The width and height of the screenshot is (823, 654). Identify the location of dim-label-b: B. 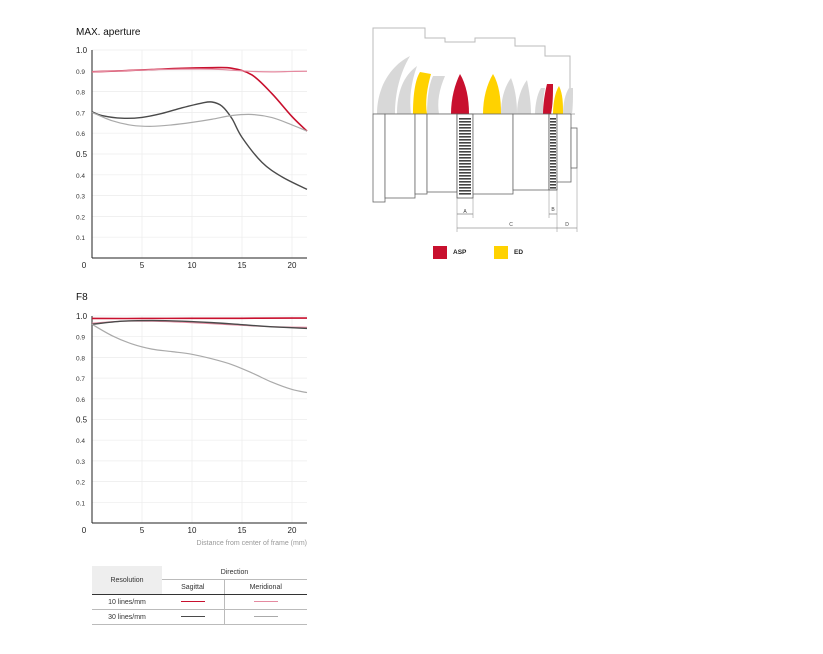
(553, 210).